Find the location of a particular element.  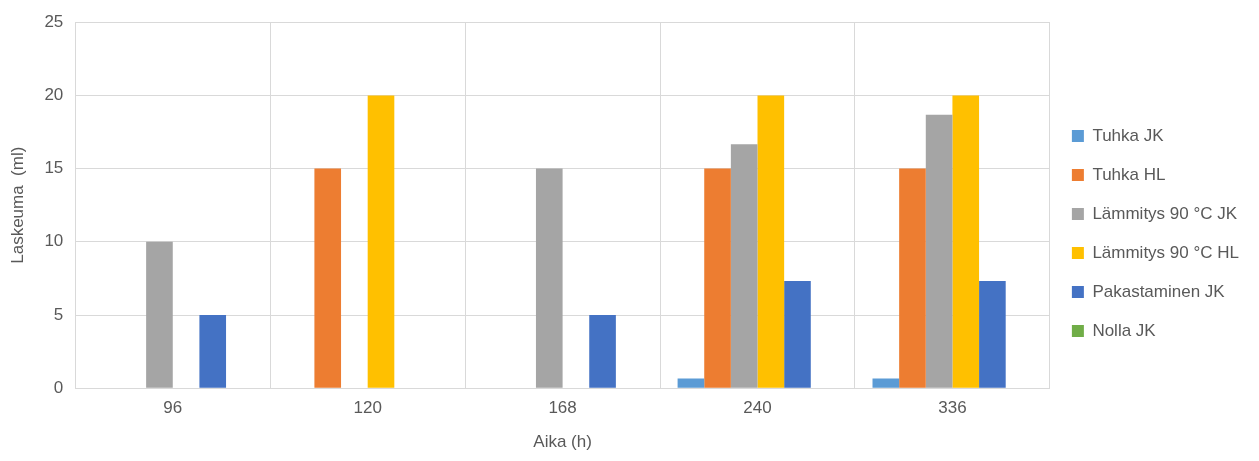

legend-label: Nolla JK is located at coordinates (1124, 330).